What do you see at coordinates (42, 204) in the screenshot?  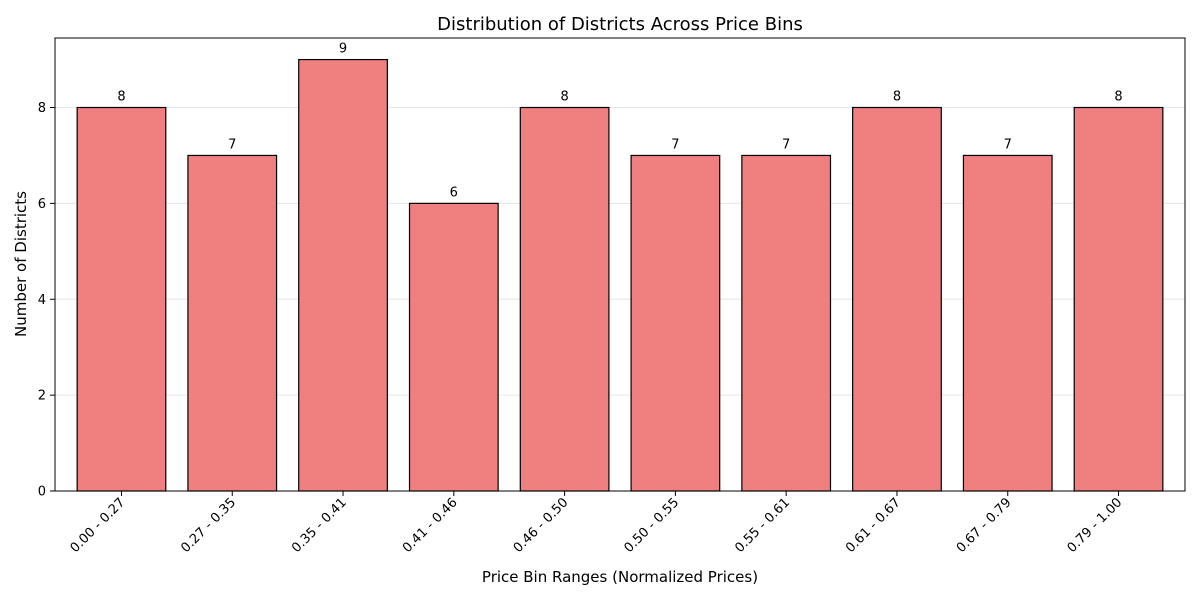 I see `y-tick-label: 6` at bounding box center [42, 204].